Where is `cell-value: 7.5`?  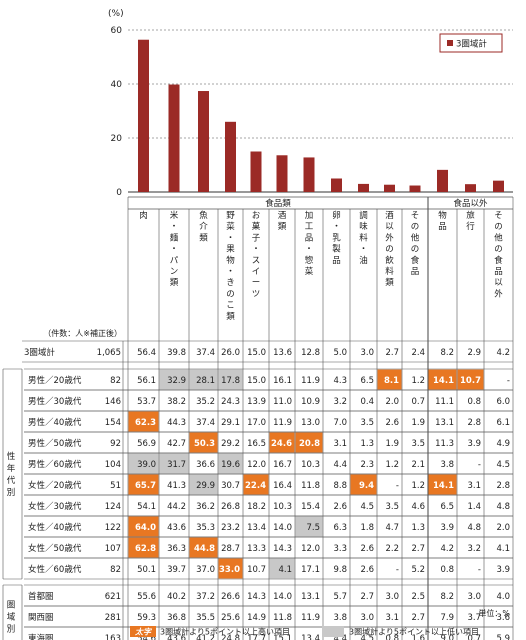 cell-value: 7.5 is located at coordinates (313, 528).